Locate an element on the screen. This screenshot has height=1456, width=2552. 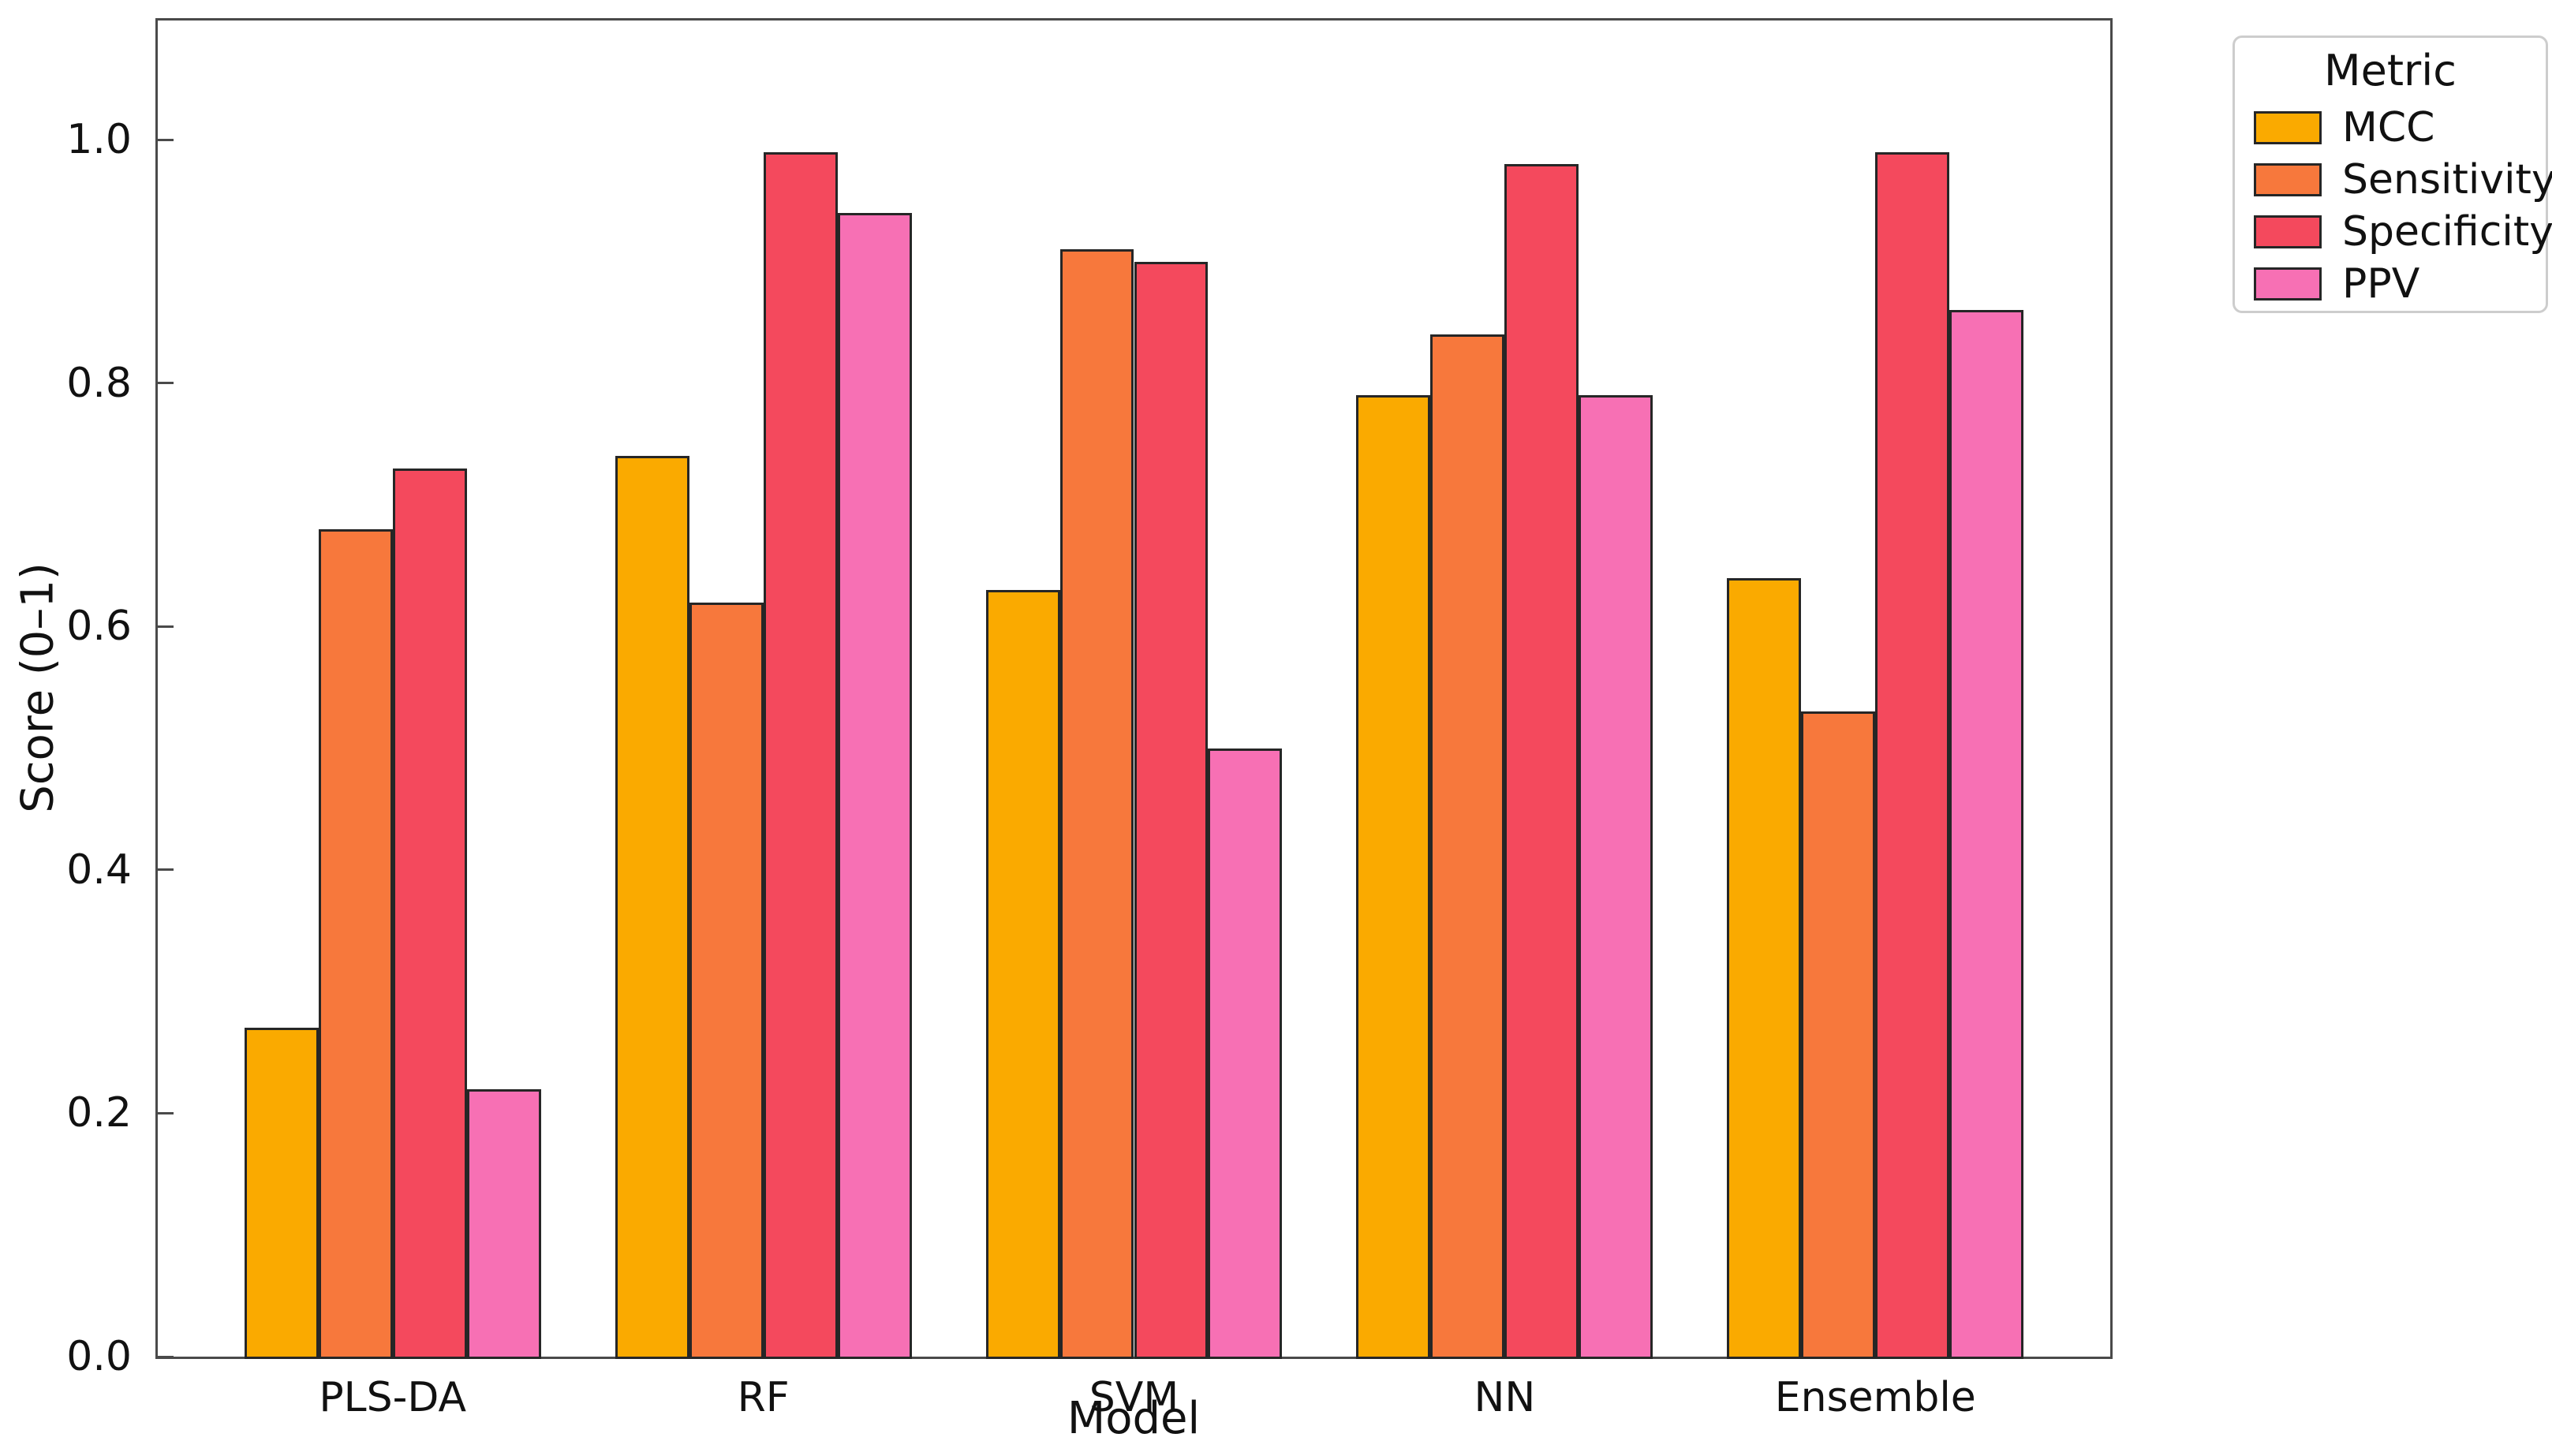
legend-item-PPV: PPV is located at coordinates (2390, 284).